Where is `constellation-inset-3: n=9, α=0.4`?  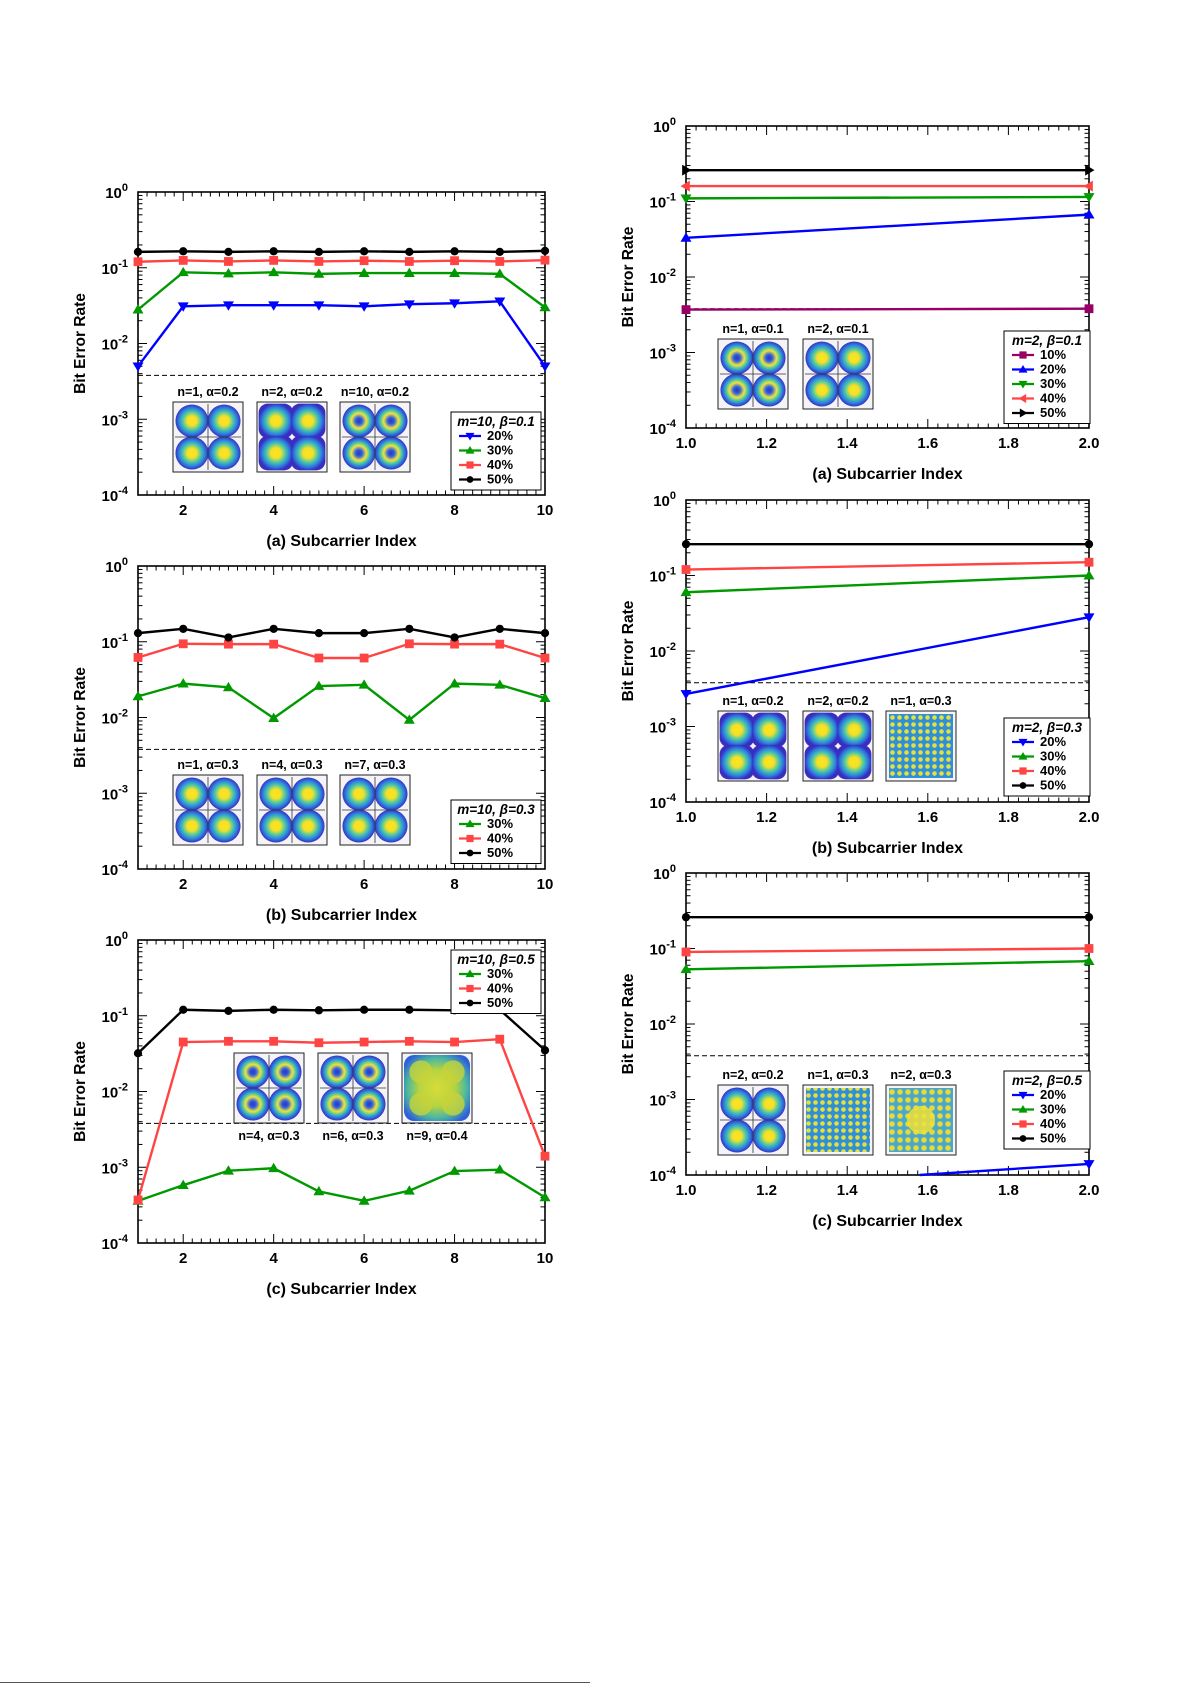
constellation-inset-3: n=9, α=0.4 is located at coordinates (437, 1097).